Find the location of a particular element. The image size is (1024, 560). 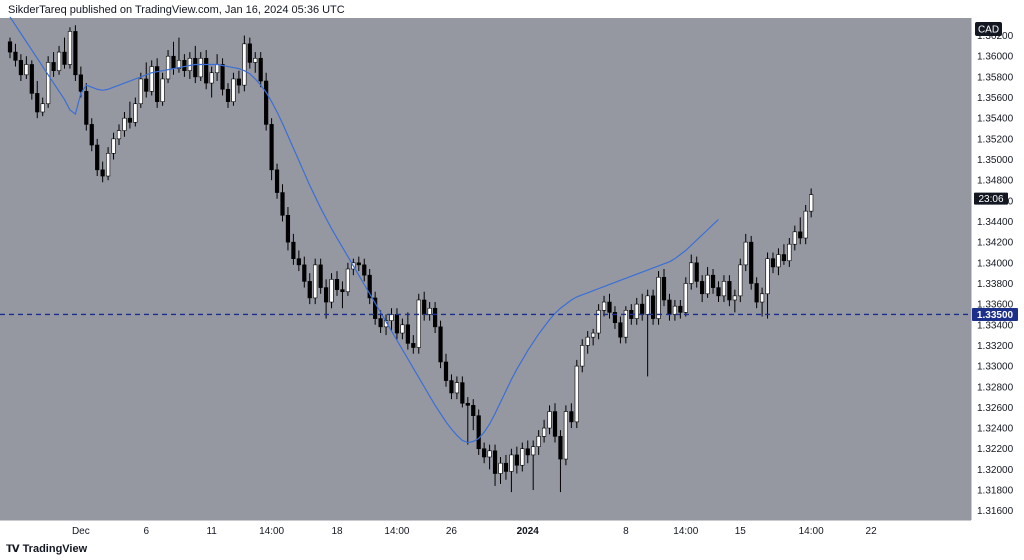

time-tick-label: 26 is located at coordinates (452, 531).